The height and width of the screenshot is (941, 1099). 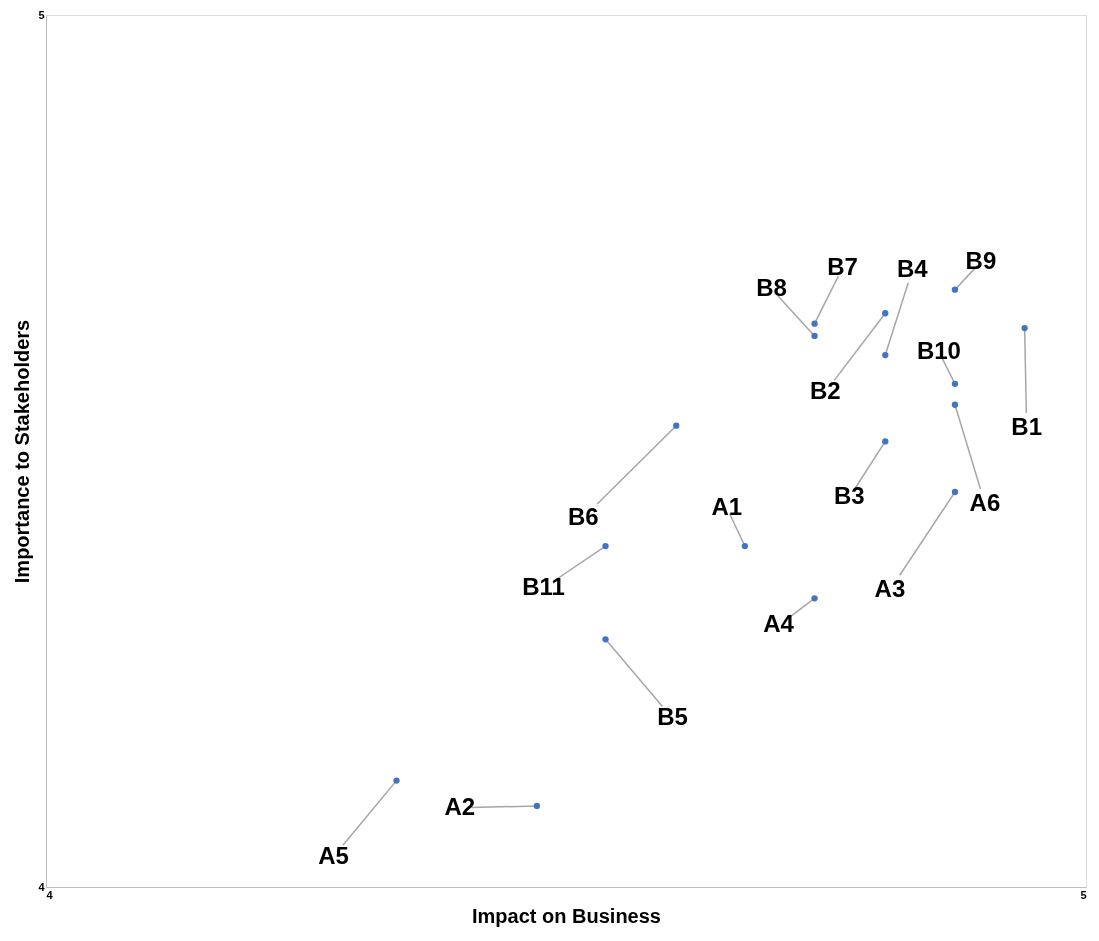 I want to click on annotation: A4, so click(x=779, y=624).